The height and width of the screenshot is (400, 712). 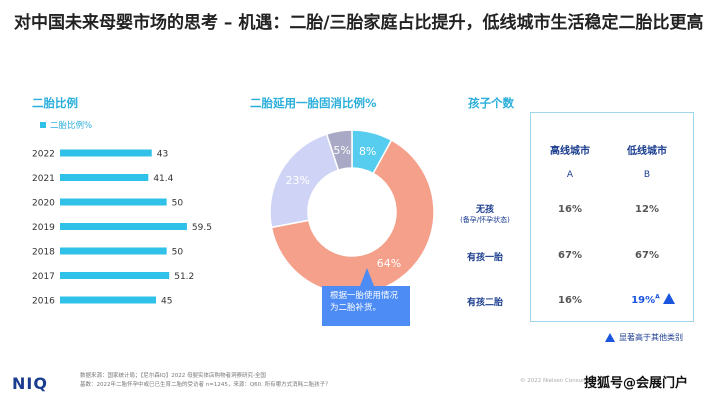 What do you see at coordinates (485, 220) in the screenshot?
I see `row-sublabel: (备孕/怀孕状态)` at bounding box center [485, 220].